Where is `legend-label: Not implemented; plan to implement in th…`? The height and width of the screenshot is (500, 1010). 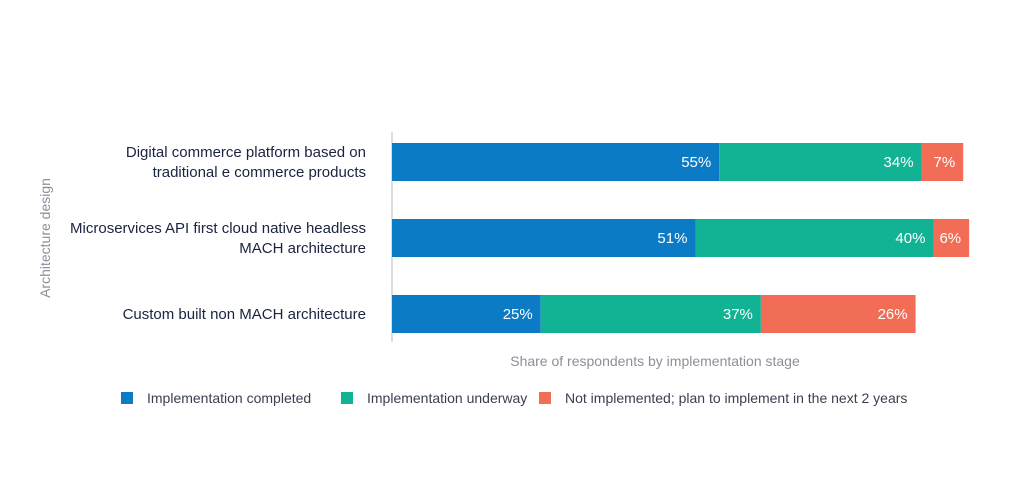
legend-label: Not implemented; plan to implement in th… is located at coordinates (736, 398).